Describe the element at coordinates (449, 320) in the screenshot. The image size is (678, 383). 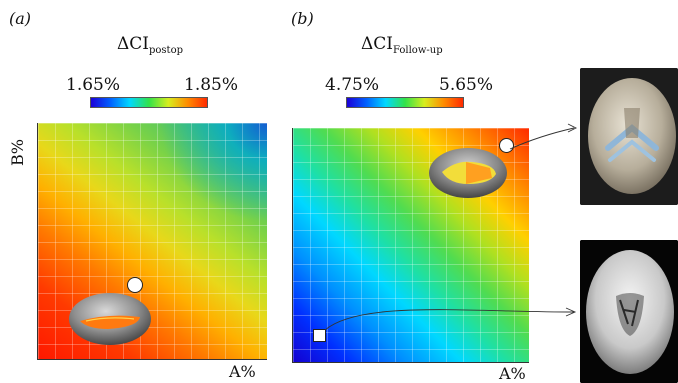
I see `arrow-to-bottom-photo` at that location.